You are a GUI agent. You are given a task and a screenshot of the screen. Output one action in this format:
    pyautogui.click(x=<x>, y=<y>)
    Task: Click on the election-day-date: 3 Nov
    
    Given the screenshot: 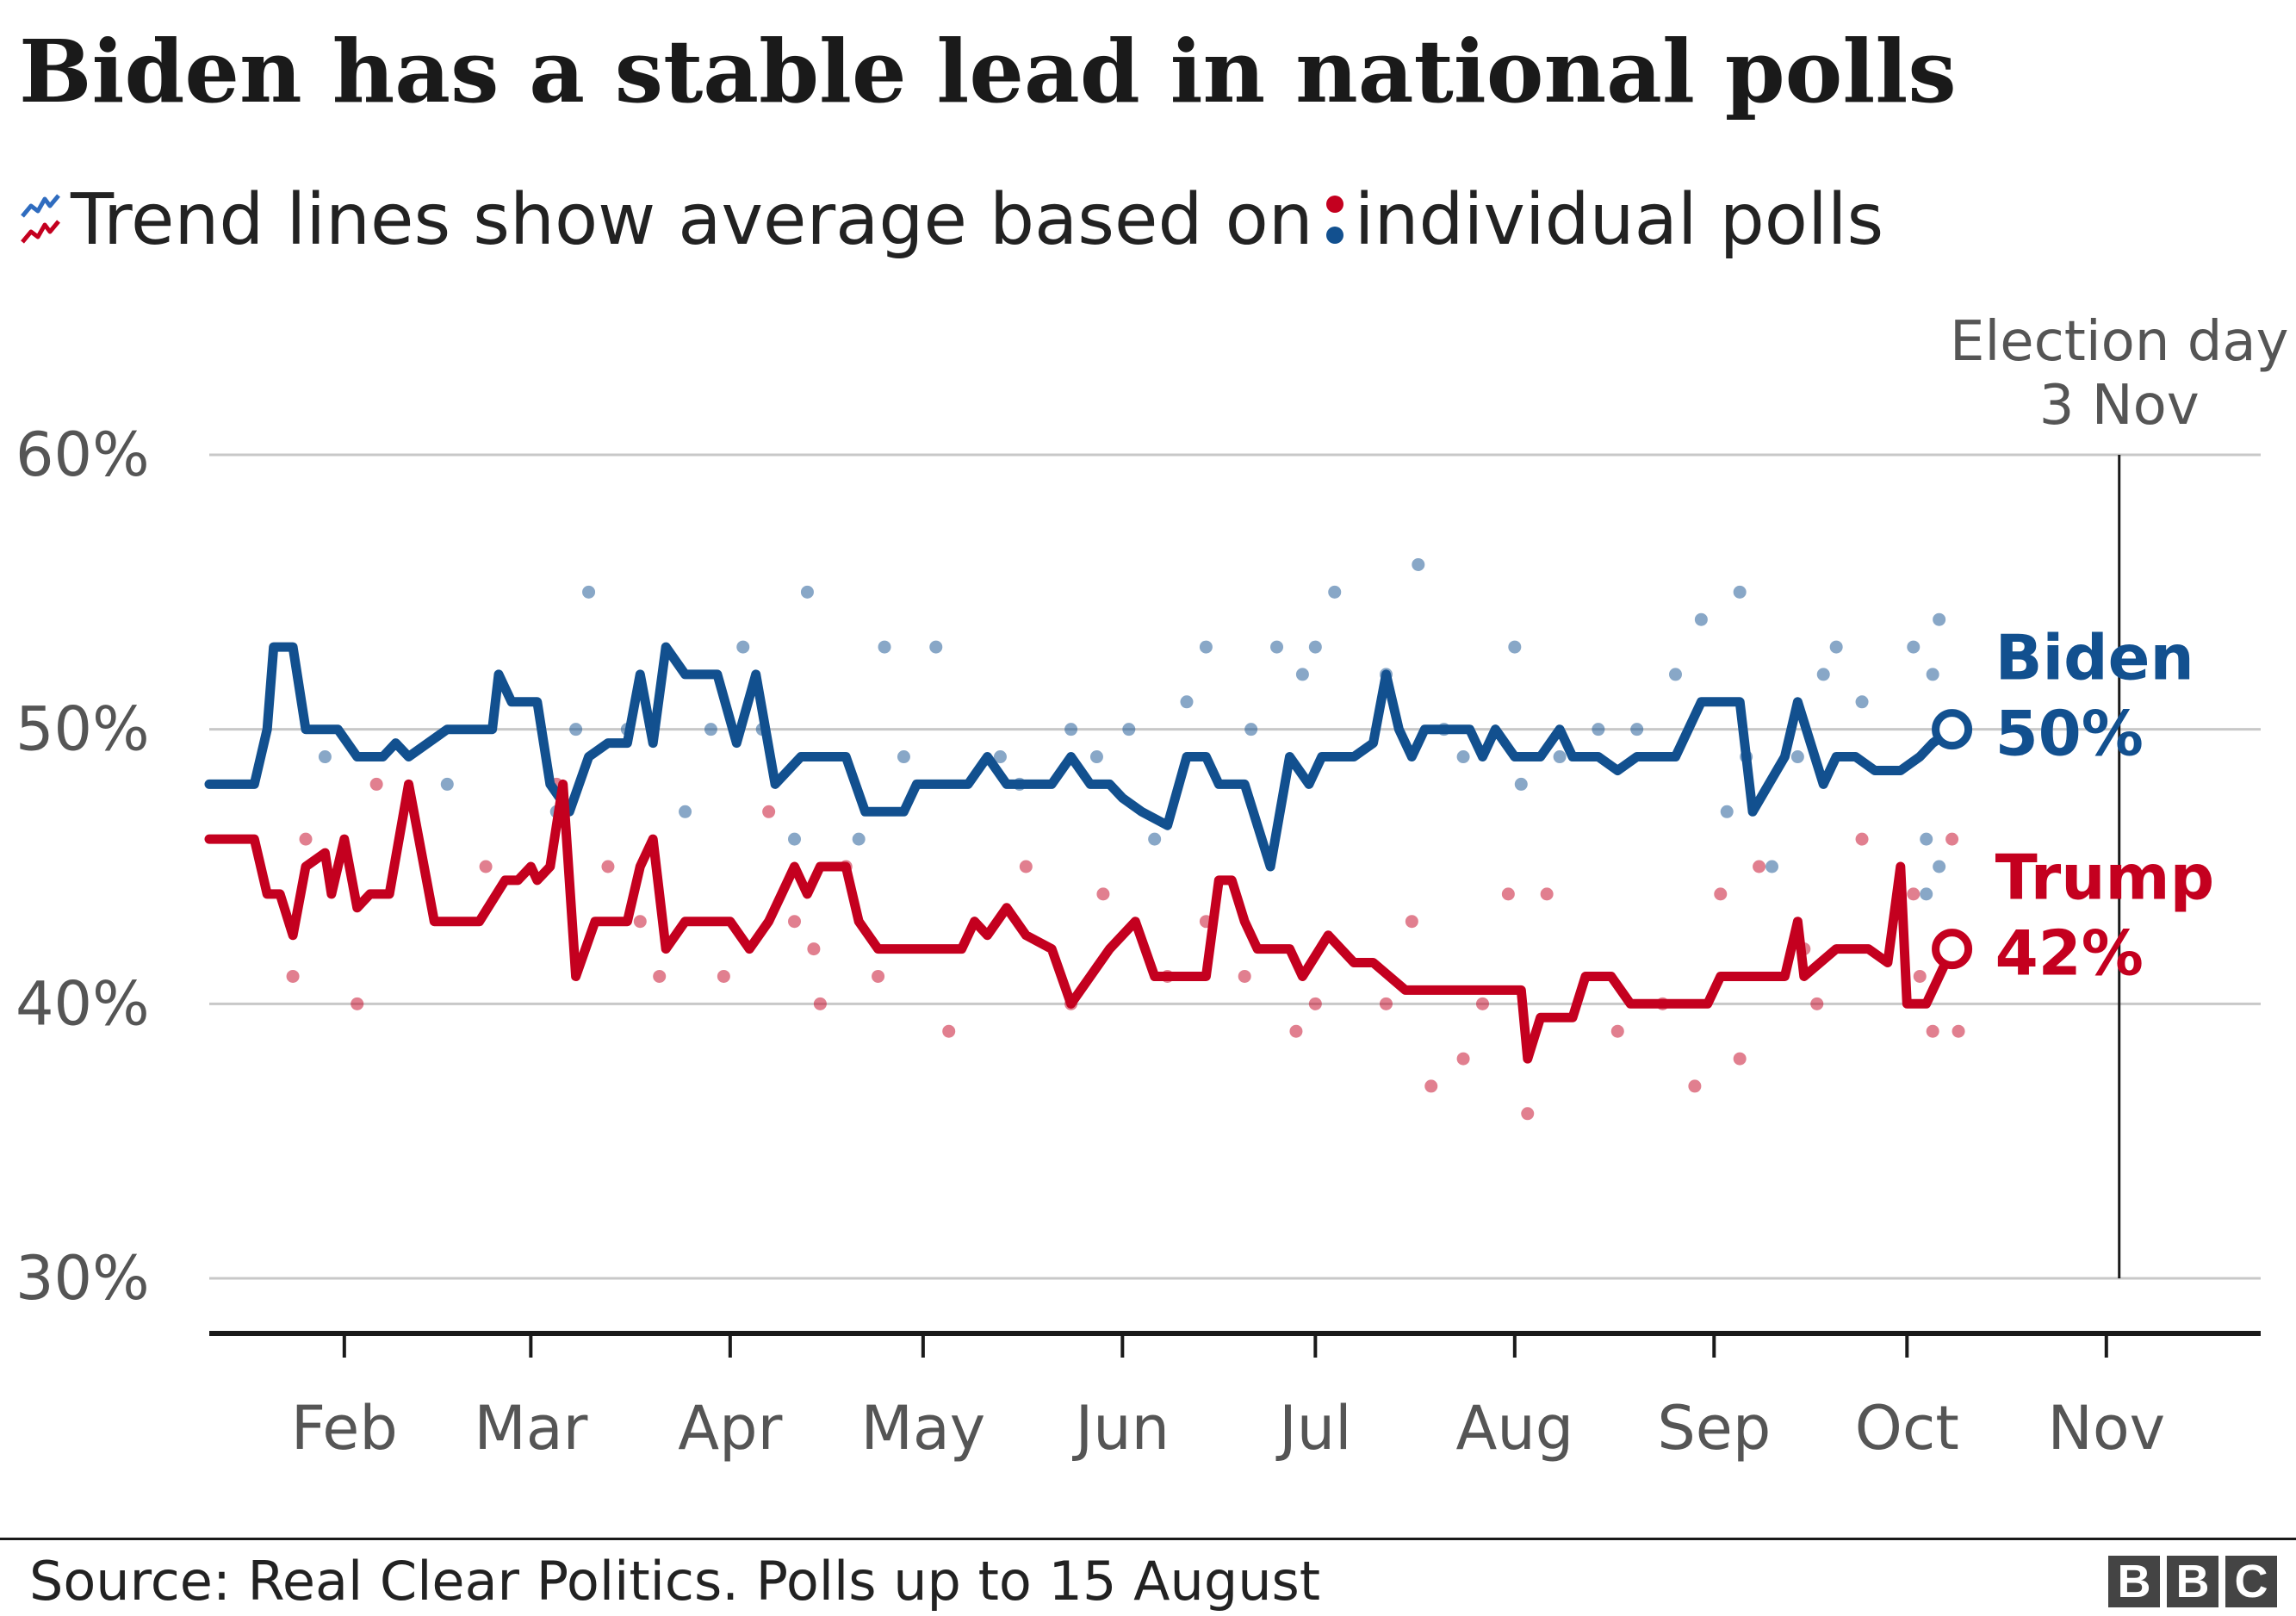 What is the action you would take?
    pyautogui.click(x=2119, y=406)
    